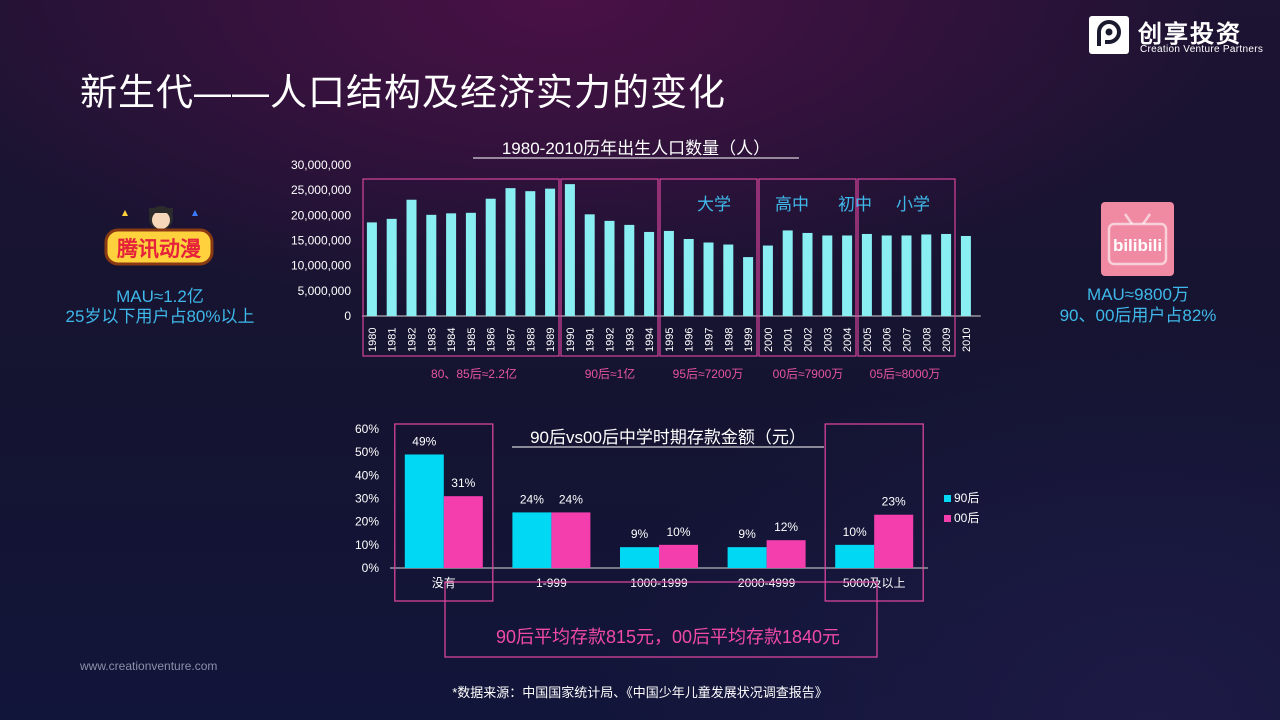 Image resolution: width=1280 pixels, height=720 pixels. What do you see at coordinates (1202, 49) in the screenshot?
I see `brand-subtitle: Creation Venture Partners` at bounding box center [1202, 49].